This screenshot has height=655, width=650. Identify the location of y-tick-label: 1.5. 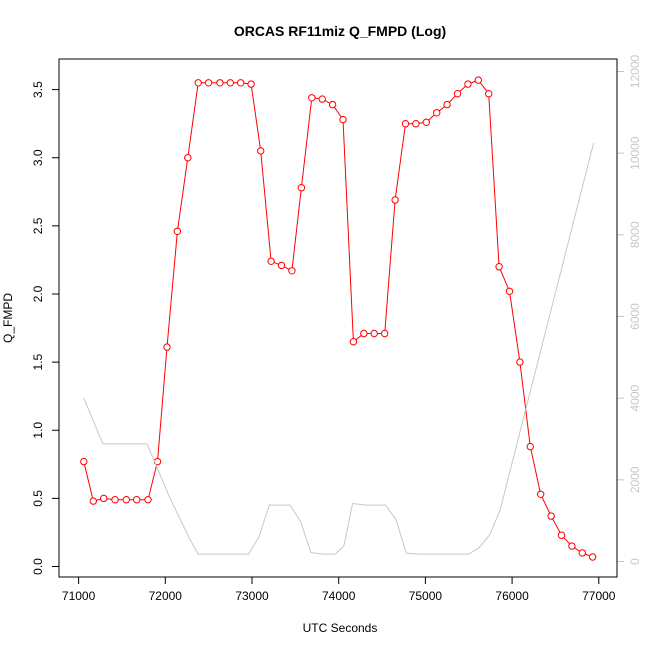
(38, 361).